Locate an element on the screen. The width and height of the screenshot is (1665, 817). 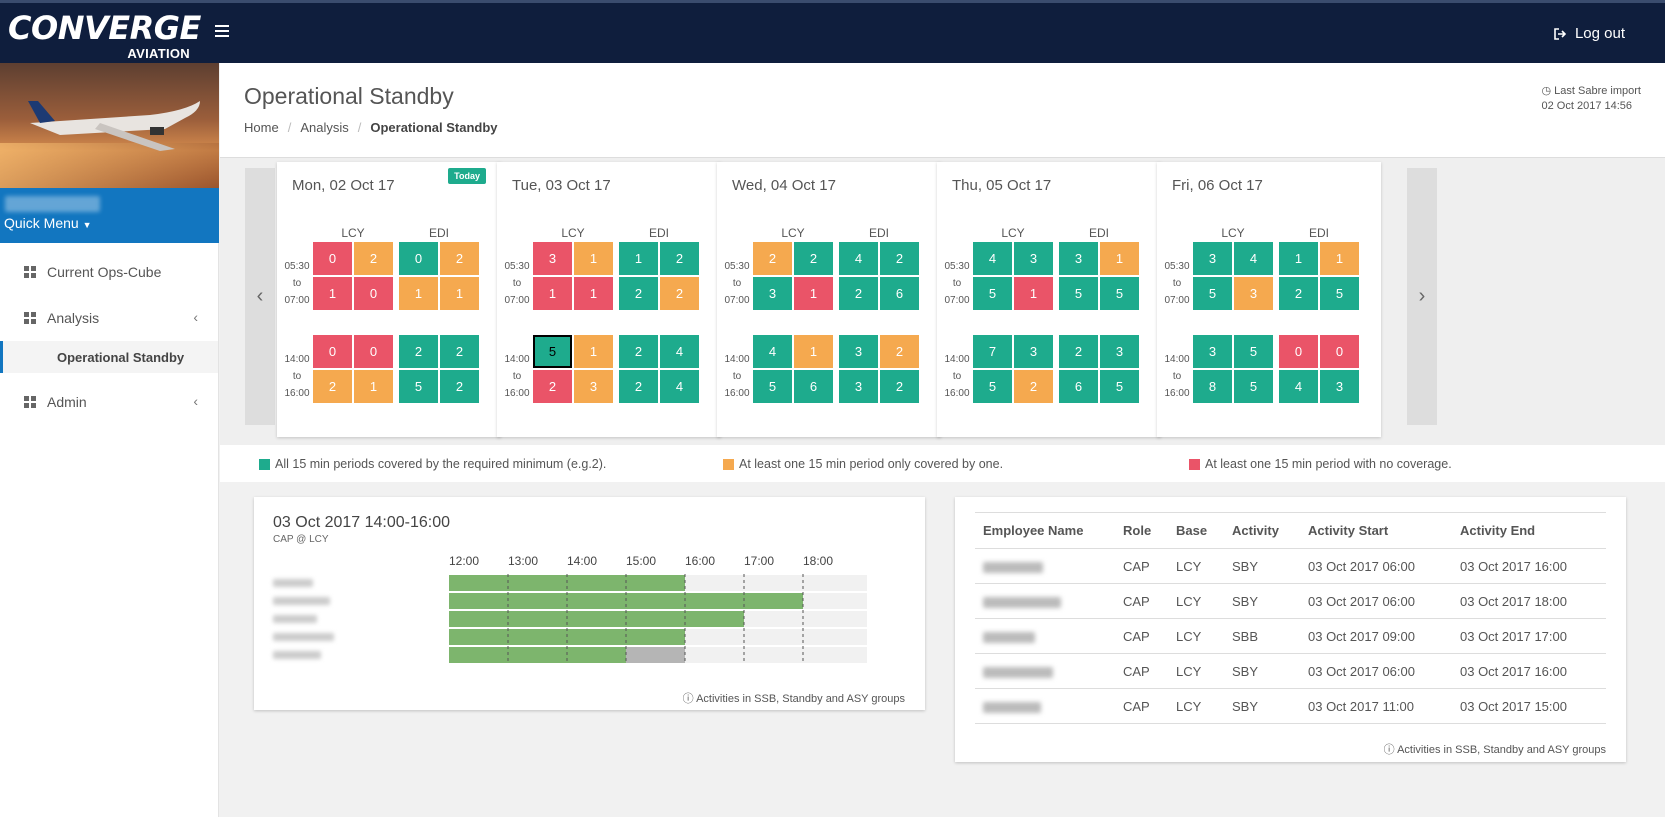
gantt-inactive-bar is located at coordinates (655, 655).